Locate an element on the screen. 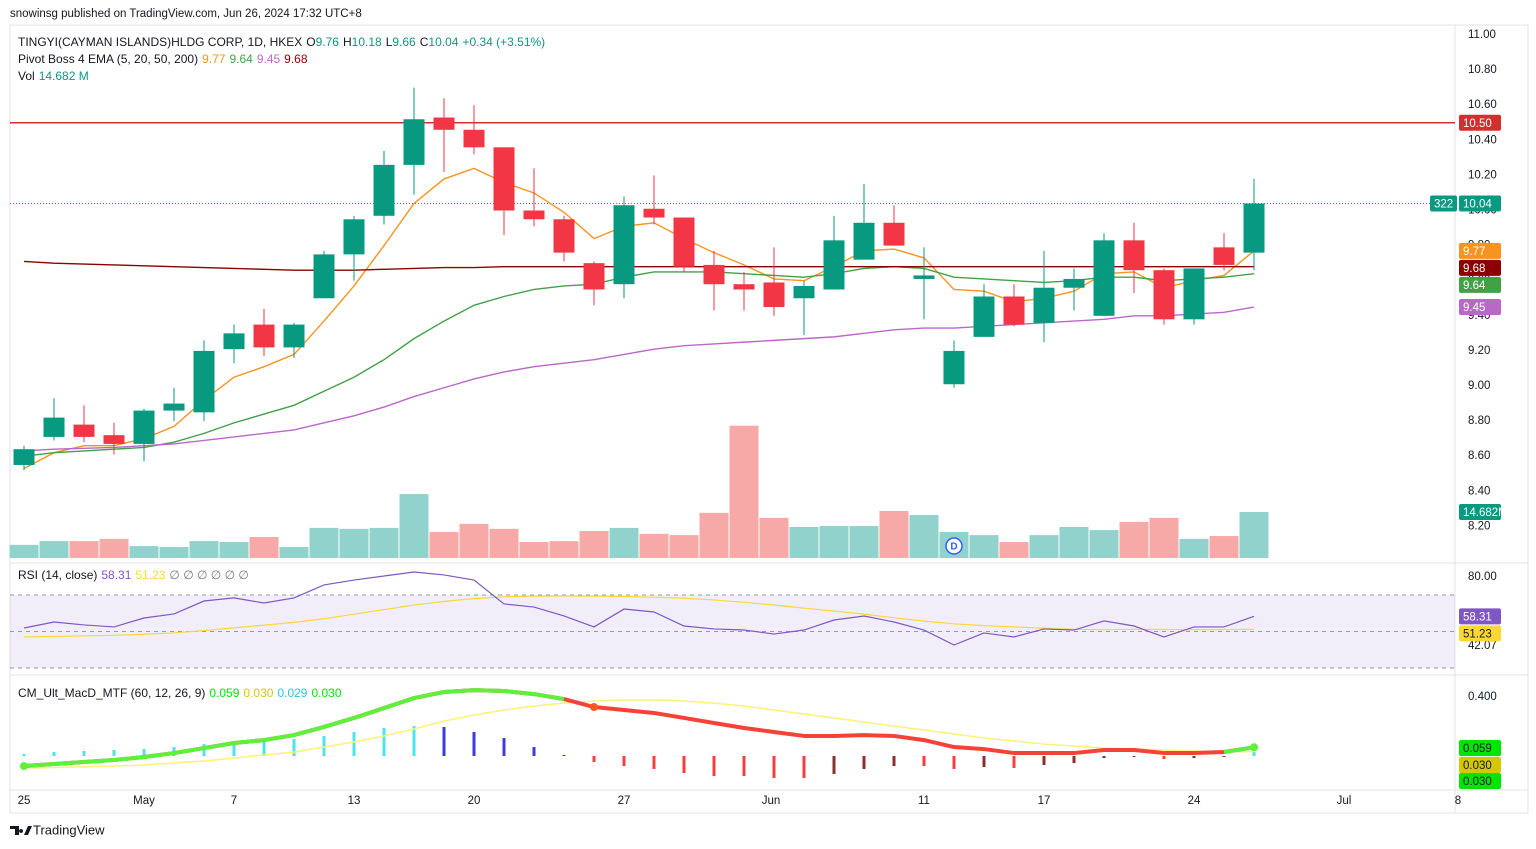 The image size is (1536, 849). price-tag-label: 9.64 is located at coordinates (1474, 286).